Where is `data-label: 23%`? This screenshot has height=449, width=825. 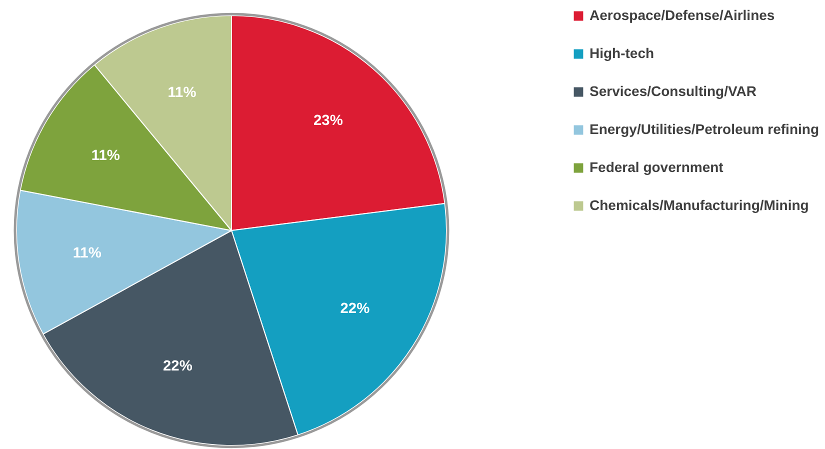 data-label: 23% is located at coordinates (328, 120).